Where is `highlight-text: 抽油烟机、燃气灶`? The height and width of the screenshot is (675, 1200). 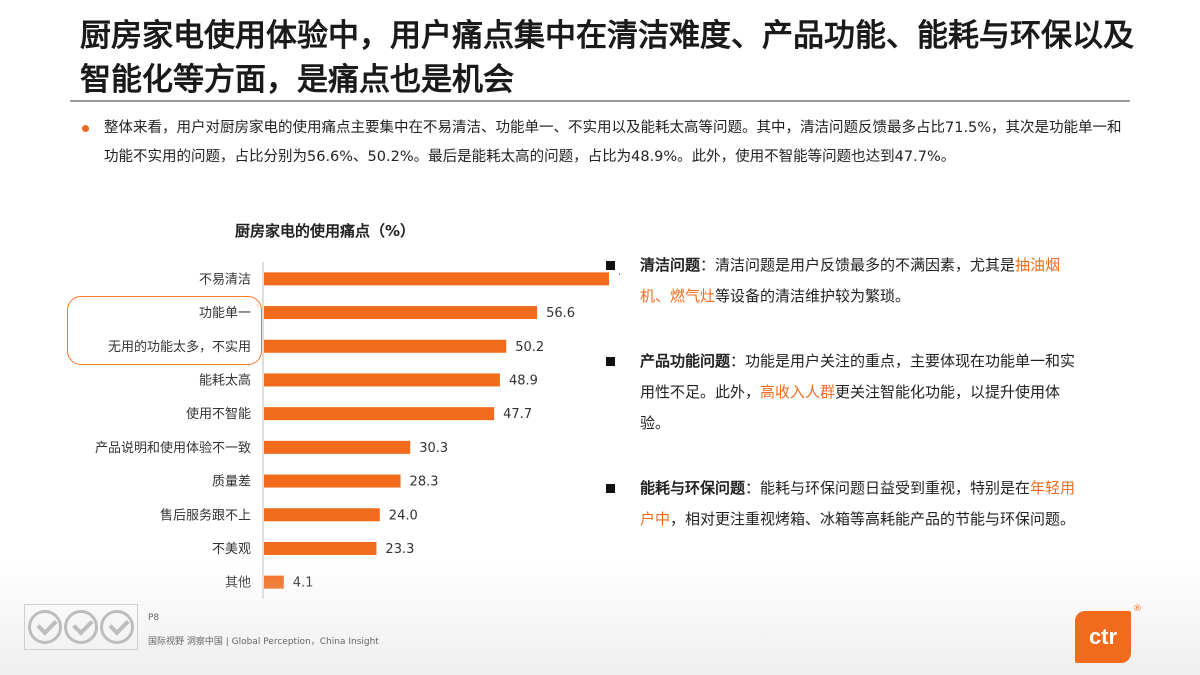
highlight-text: 抽油烟机、燃气灶 is located at coordinates (850, 280).